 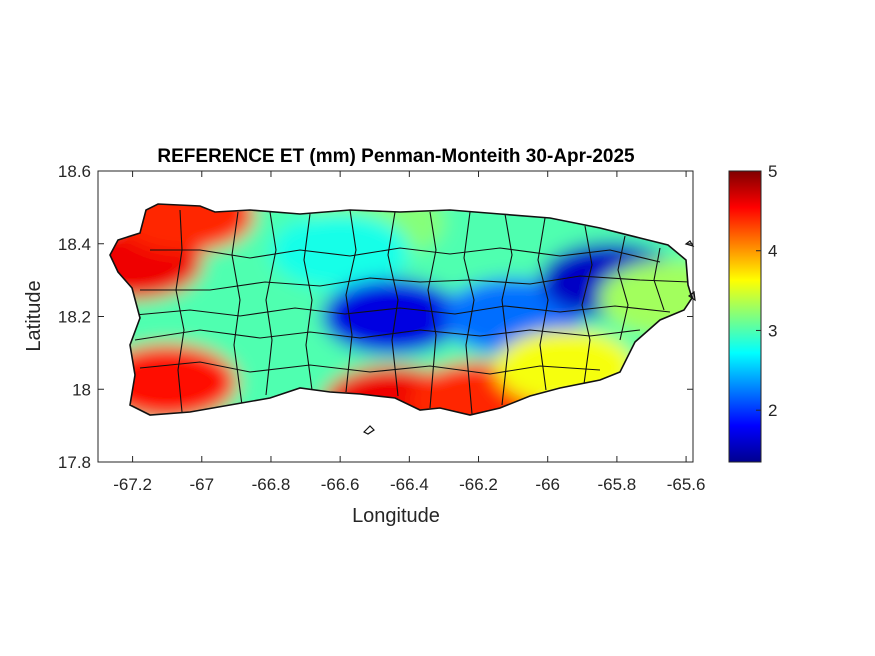 What do you see at coordinates (478, 484) in the screenshot?
I see `x-tick-label: -66.2` at bounding box center [478, 484].